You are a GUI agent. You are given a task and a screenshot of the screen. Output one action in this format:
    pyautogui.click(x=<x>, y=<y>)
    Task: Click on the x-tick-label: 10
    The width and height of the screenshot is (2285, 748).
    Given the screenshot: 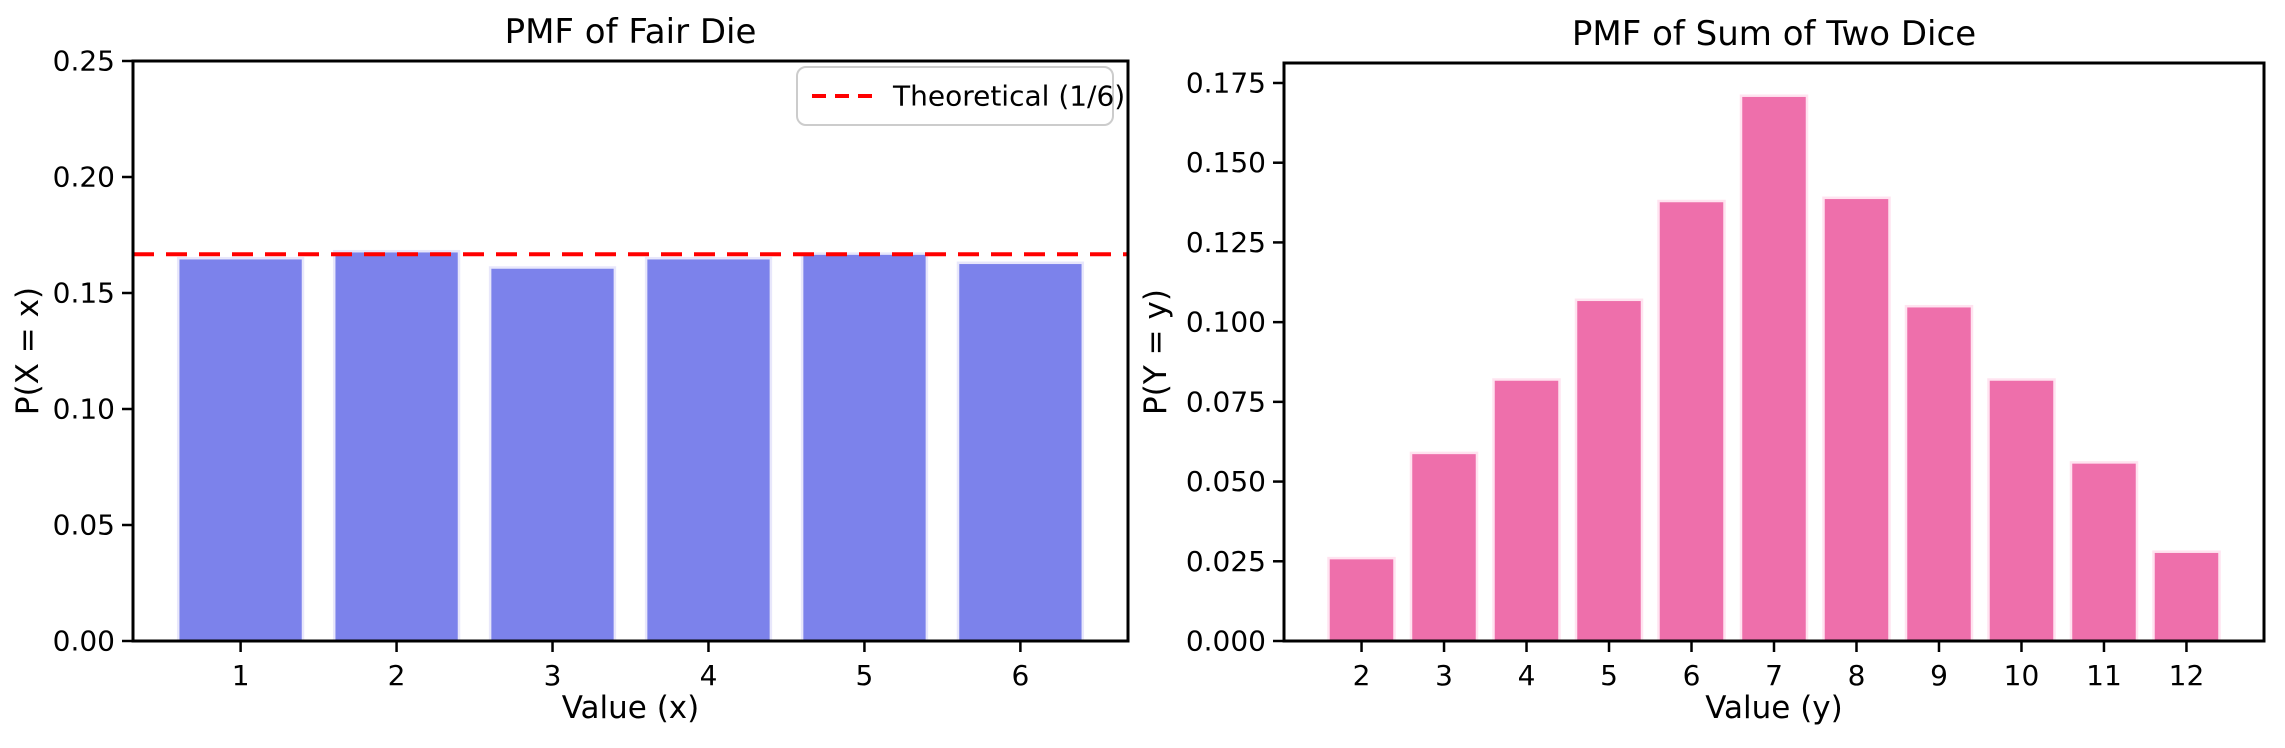 What is the action you would take?
    pyautogui.click(x=2022, y=675)
    